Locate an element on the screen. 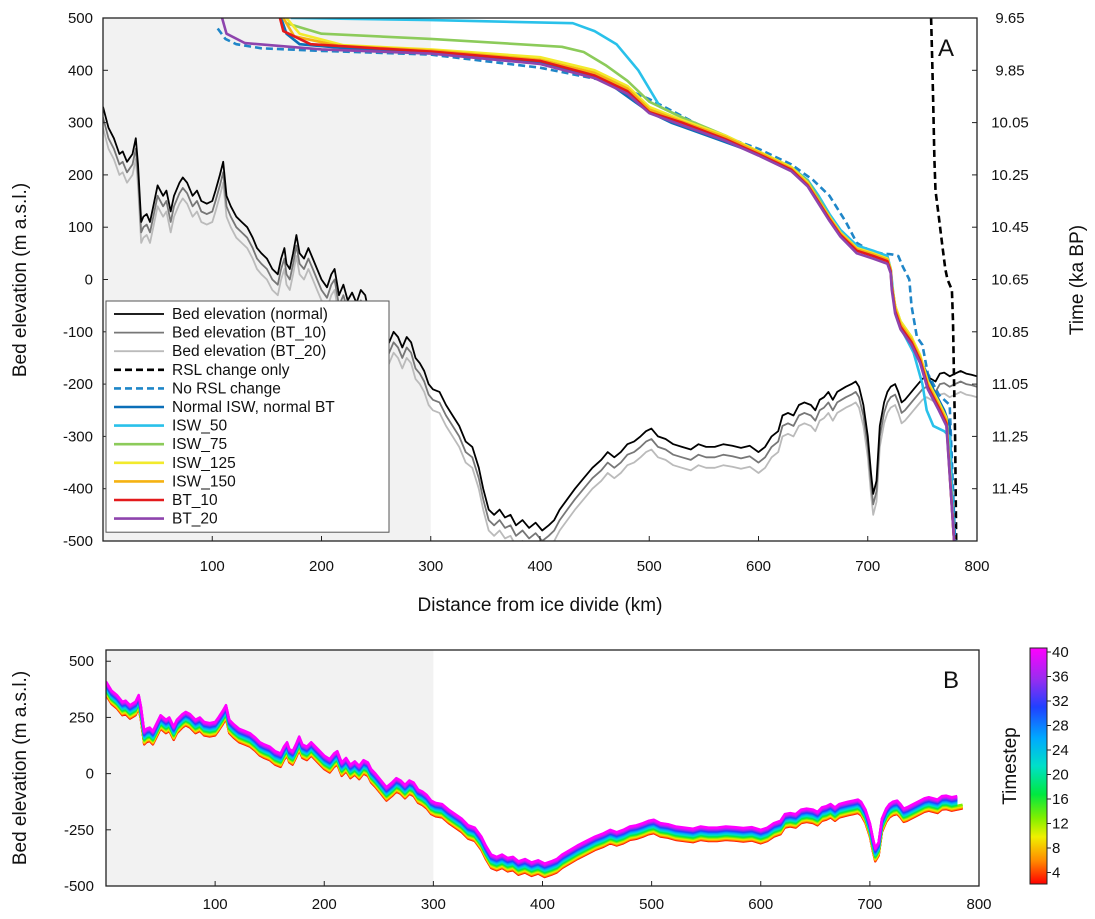 The image size is (1095, 919). panel-b-x-ticks: 100 200 300 400 500 600 700 800 is located at coordinates (597, 897).